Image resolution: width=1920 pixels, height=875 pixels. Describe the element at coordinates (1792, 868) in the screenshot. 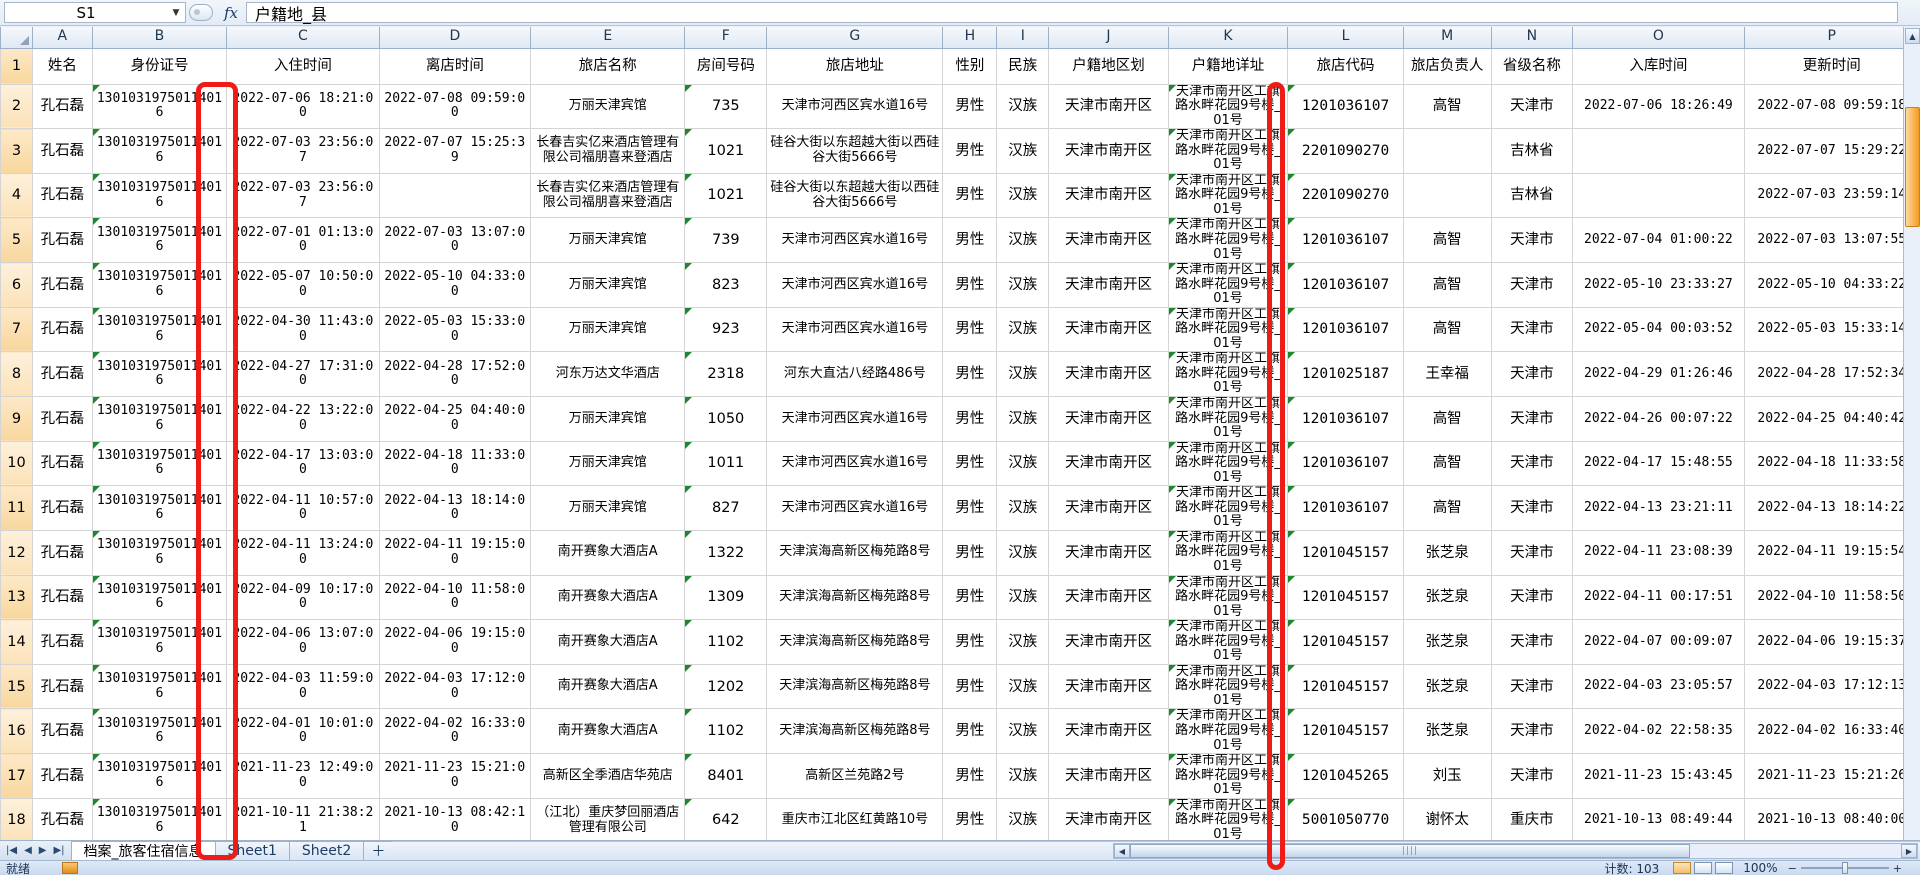

I see `zoom-out-icon: −` at that location.